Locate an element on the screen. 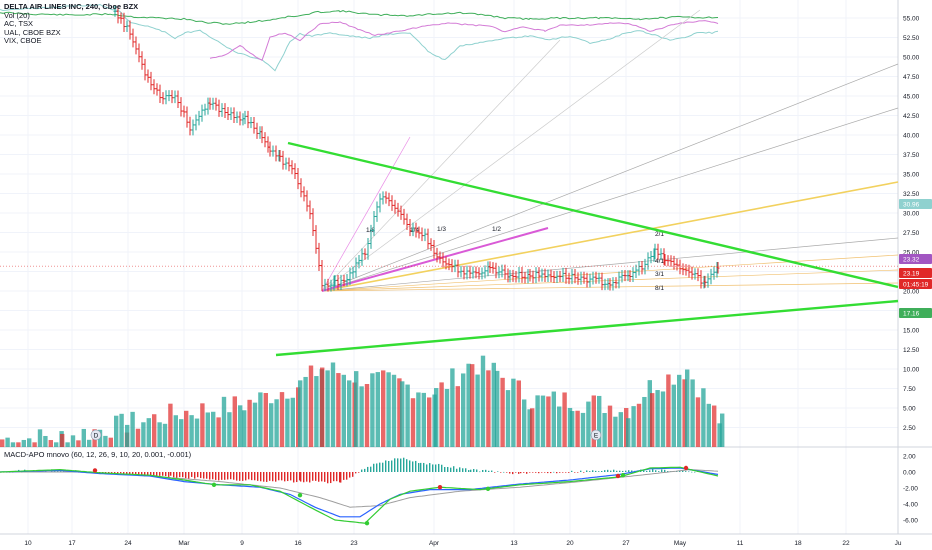 The width and height of the screenshot is (932, 550). macd-tick-label: -2.00 is located at coordinates (910, 488).